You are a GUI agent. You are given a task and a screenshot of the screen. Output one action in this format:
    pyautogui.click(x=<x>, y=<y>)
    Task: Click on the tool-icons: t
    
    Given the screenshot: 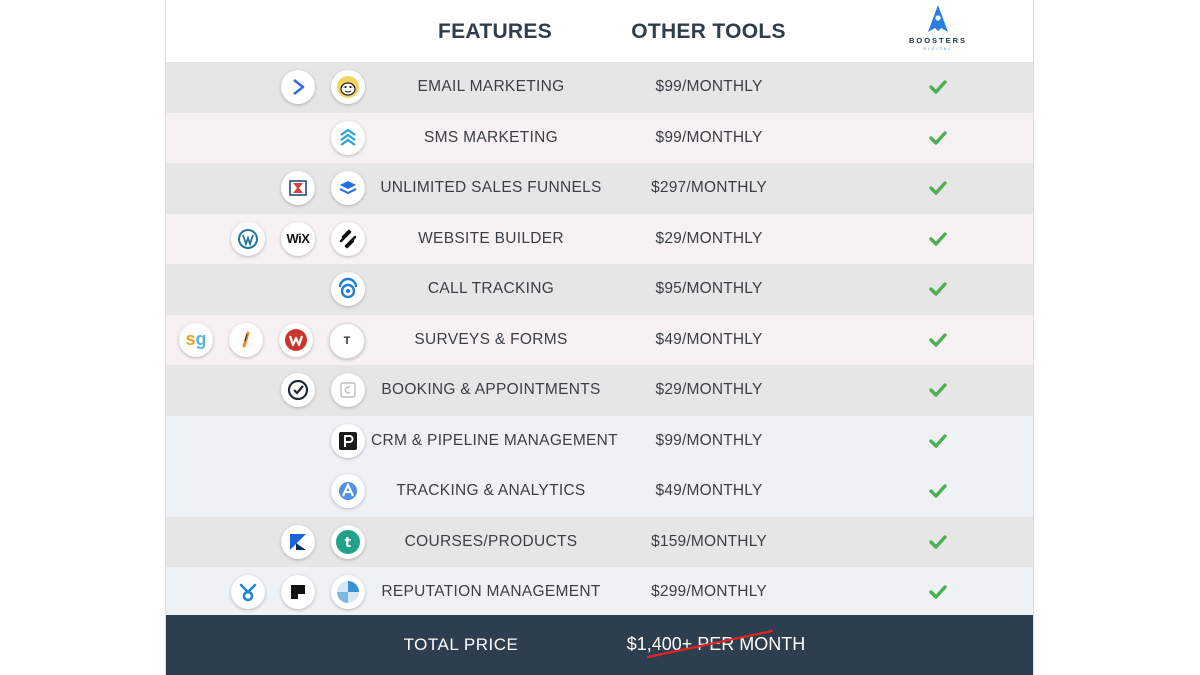 What is the action you would take?
    pyautogui.click(x=323, y=541)
    